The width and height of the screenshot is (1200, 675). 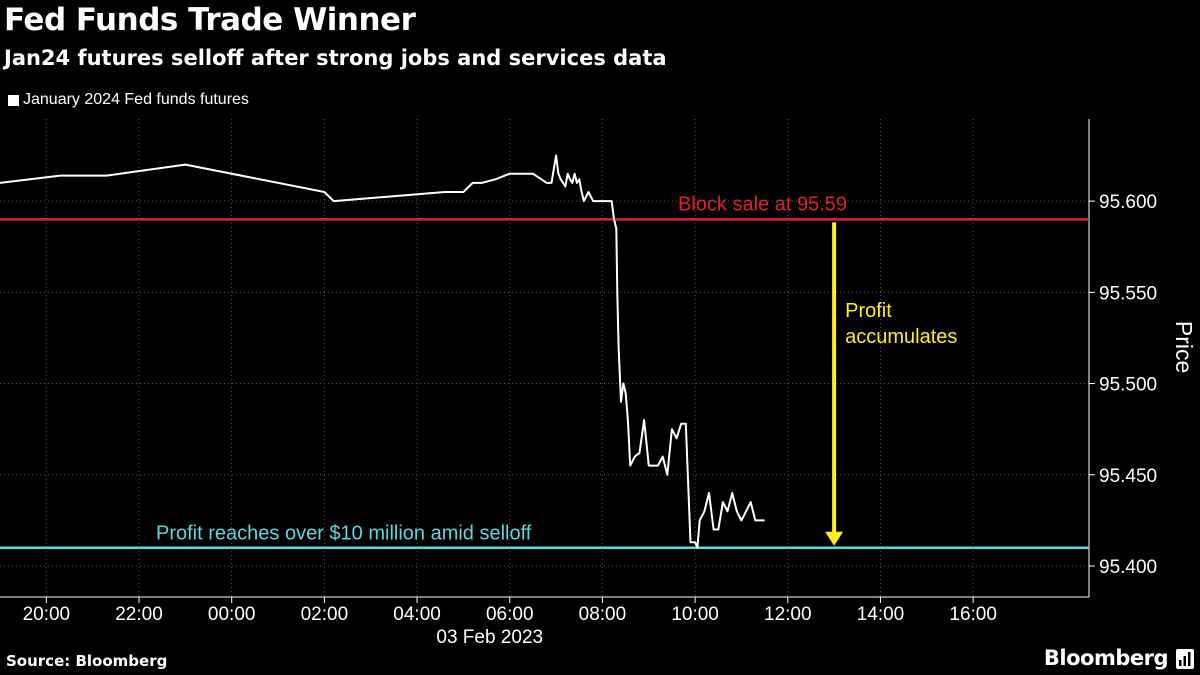 I want to click on x-tick-label: 12:00, so click(x=788, y=614).